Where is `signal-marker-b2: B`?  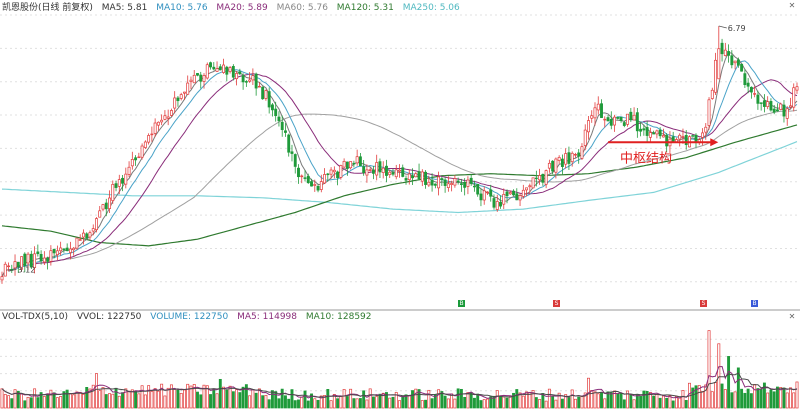 signal-marker-b2: B is located at coordinates (754, 303).